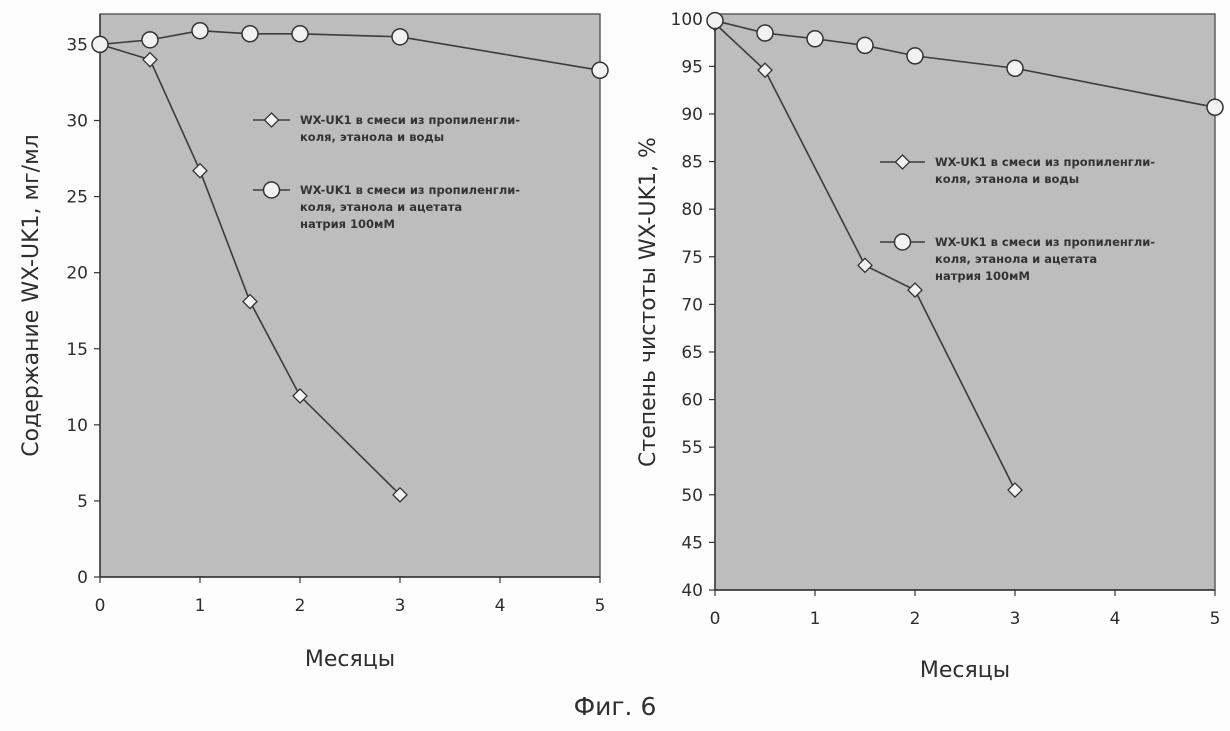 The image size is (1230, 731). Describe the element at coordinates (692, 67) in the screenshot. I see `y-tick-label: 95` at that location.